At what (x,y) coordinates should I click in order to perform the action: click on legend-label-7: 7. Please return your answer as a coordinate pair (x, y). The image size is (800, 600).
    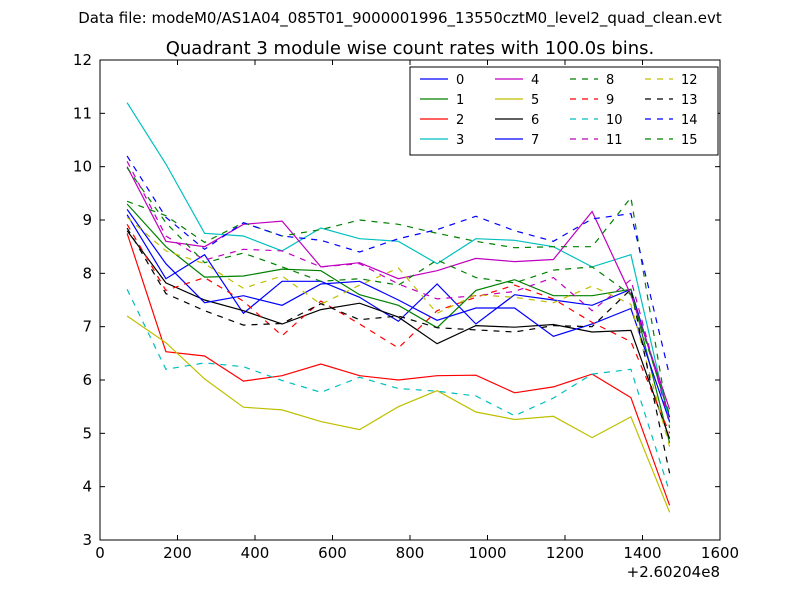
    Looking at the image, I should click on (535, 140).